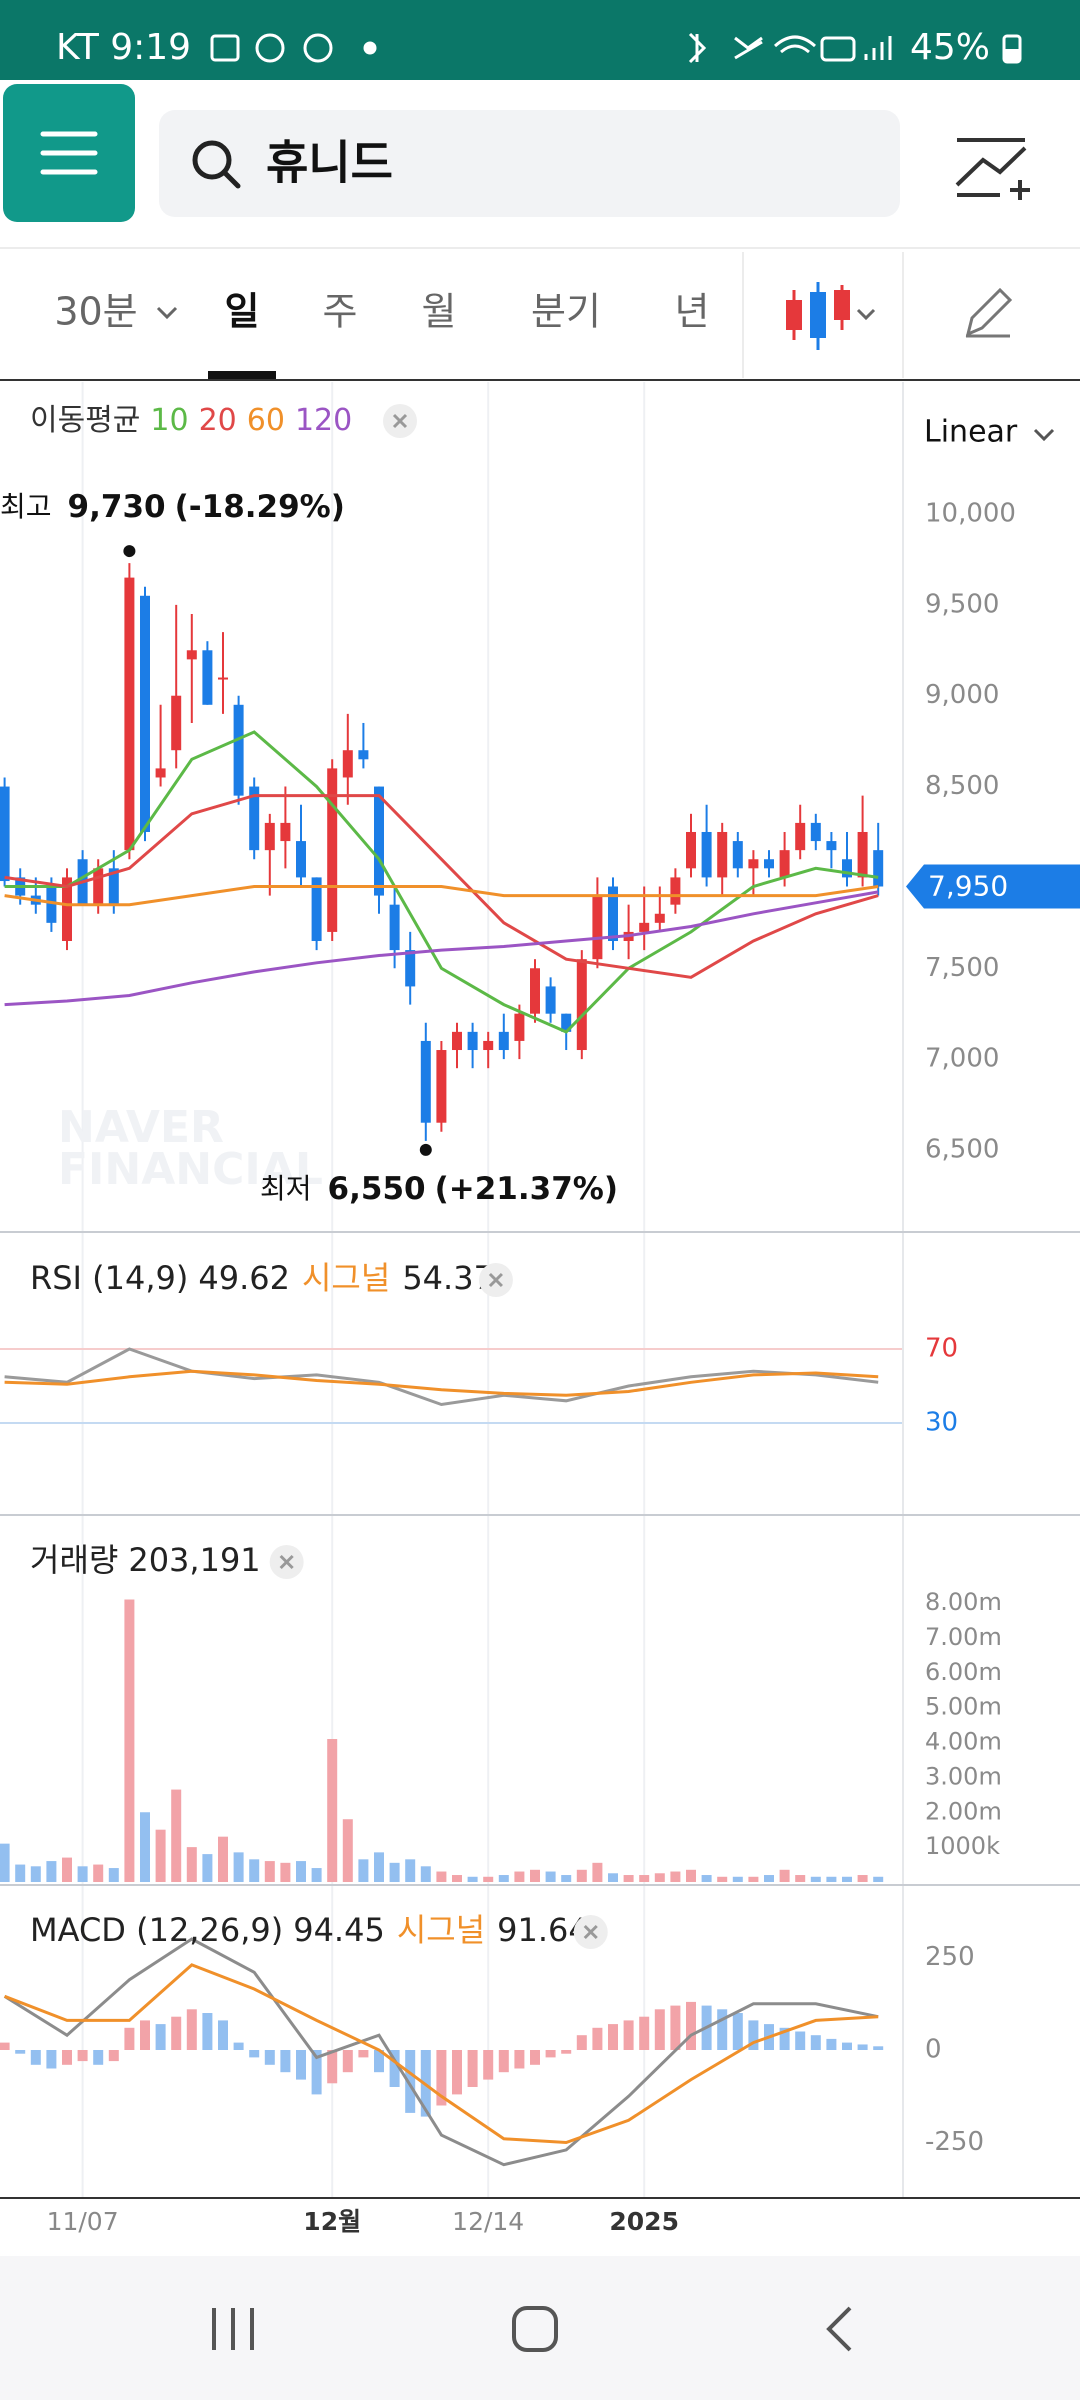  Describe the element at coordinates (340, 312) in the screenshot. I see `period-tab: 주` at that location.